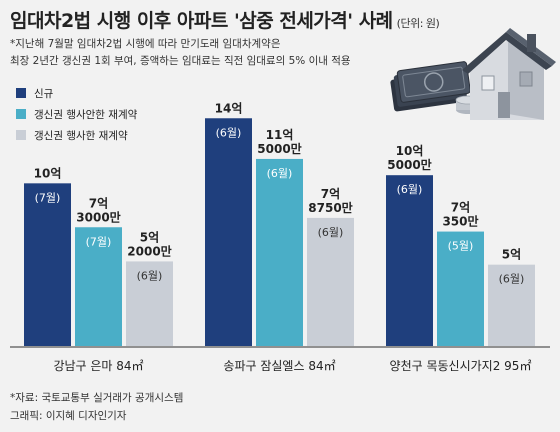 The width and height of the screenshot is (560, 432). I want to click on category-label-3: 양천구 목동신시가지2 95㎡, so click(461, 365).